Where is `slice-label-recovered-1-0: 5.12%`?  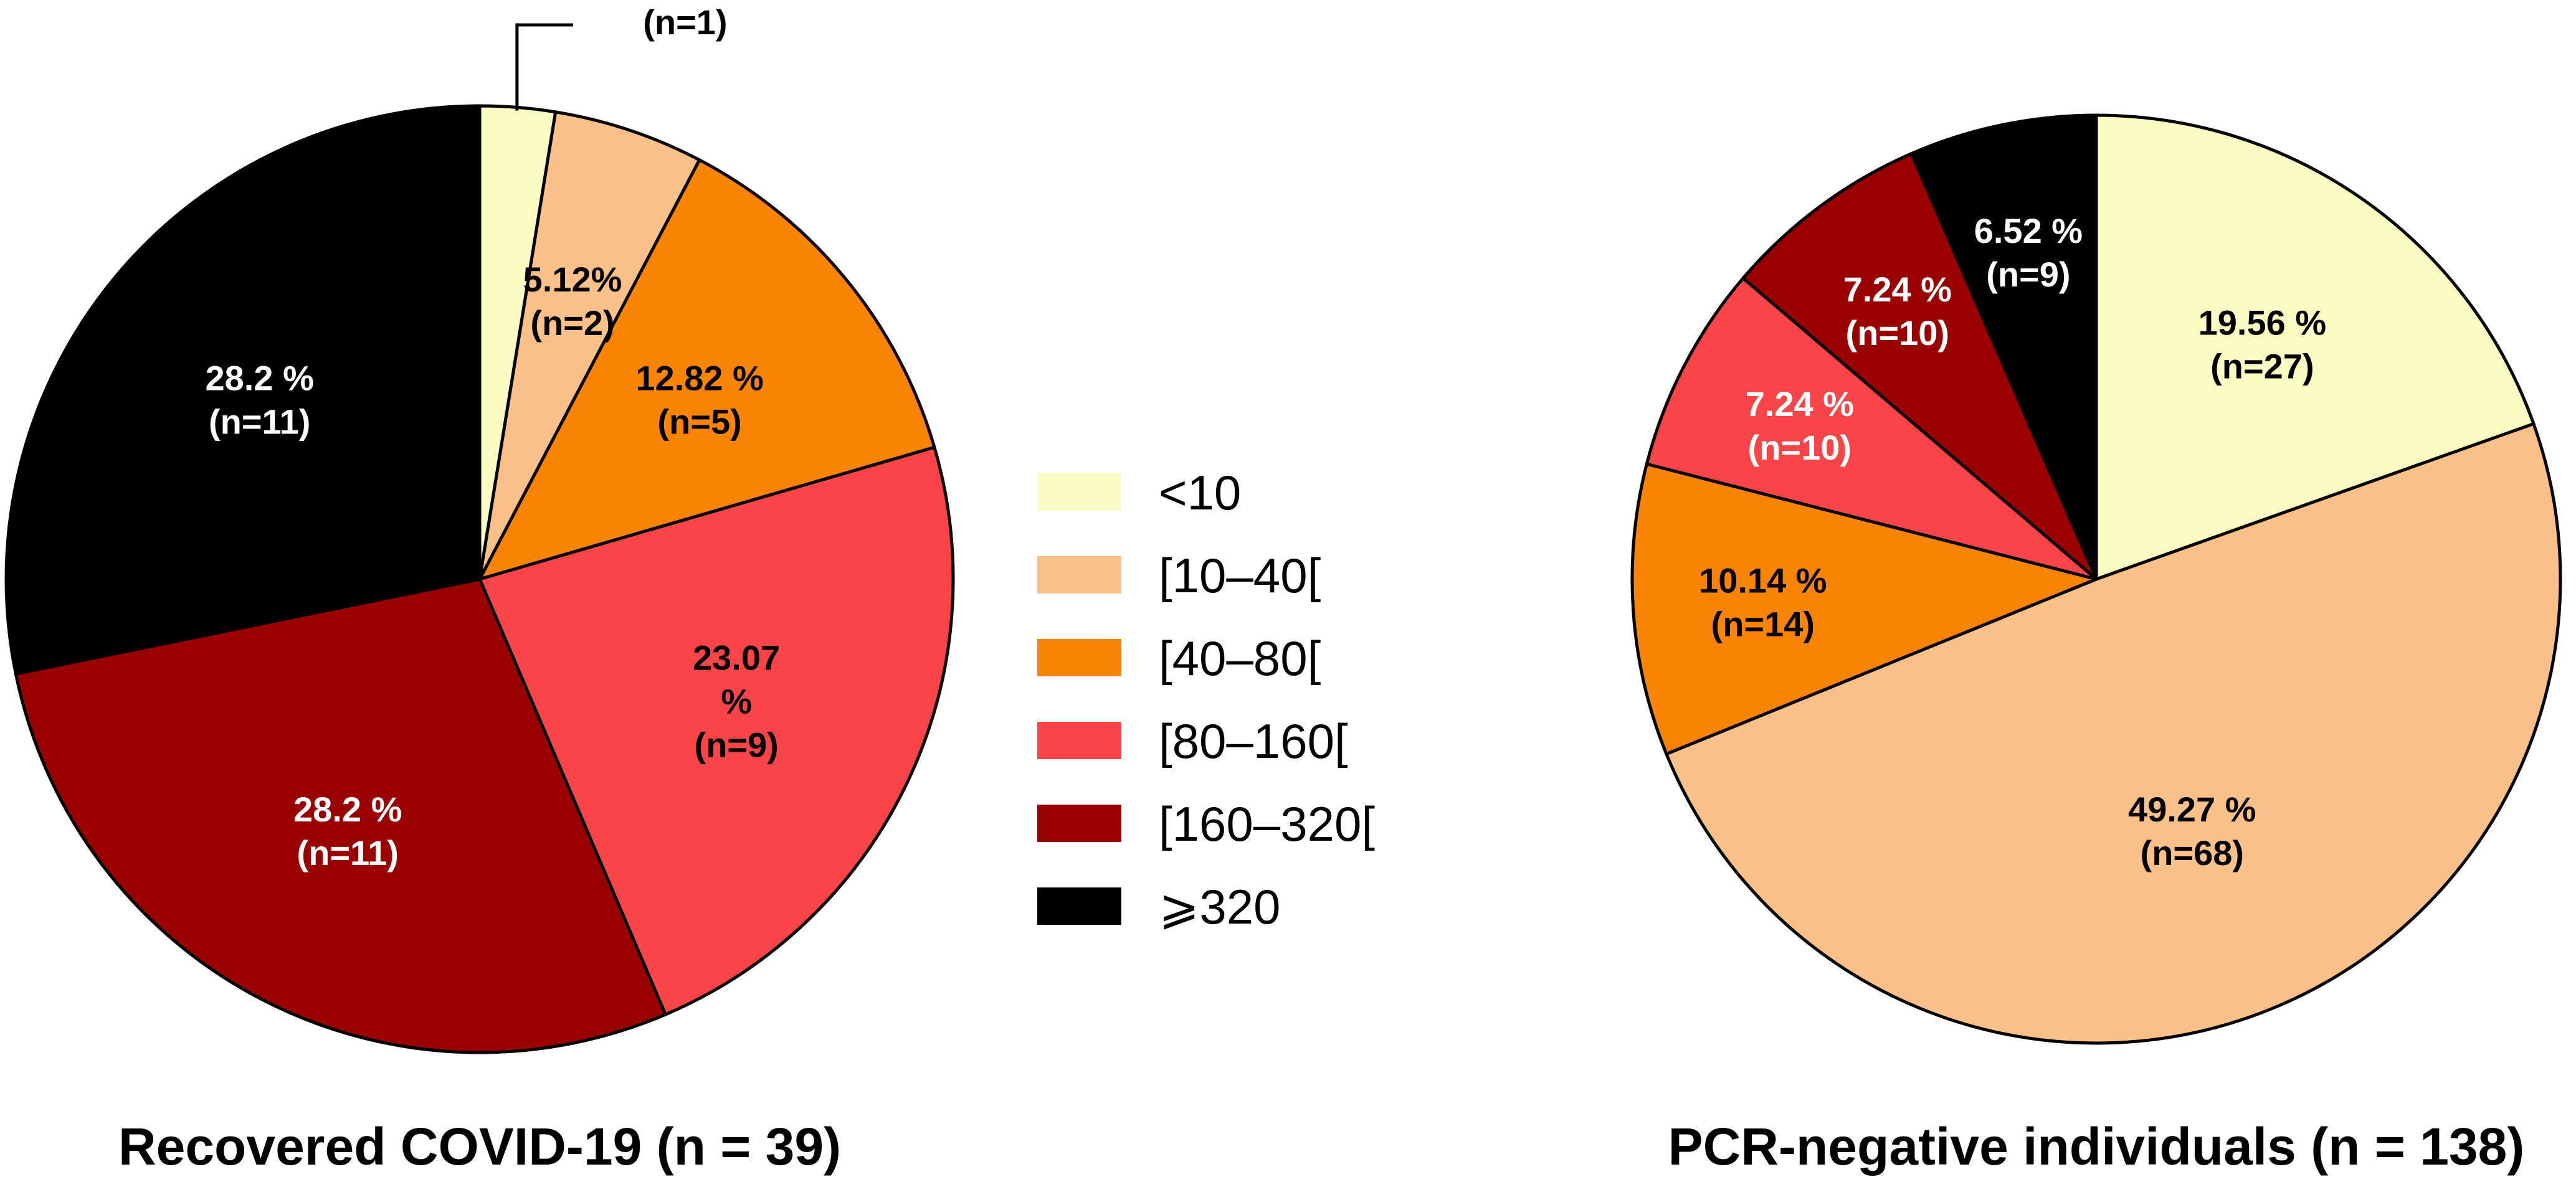
slice-label-recovered-1-0: 5.12% is located at coordinates (572, 279).